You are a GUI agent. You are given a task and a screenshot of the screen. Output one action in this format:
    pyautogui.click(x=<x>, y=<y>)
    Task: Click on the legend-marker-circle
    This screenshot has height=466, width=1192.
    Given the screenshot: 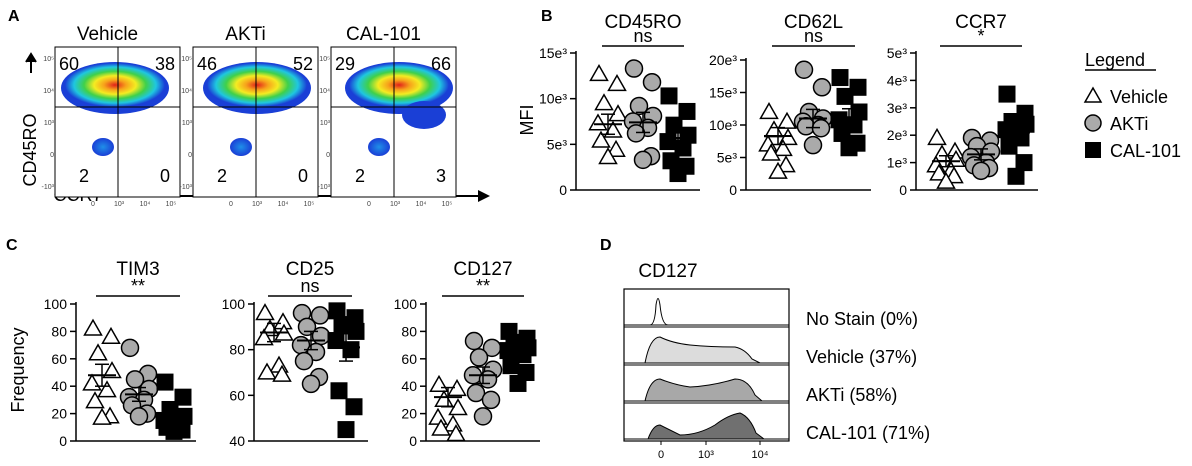 What is the action you would take?
    pyautogui.click(x=1093, y=123)
    